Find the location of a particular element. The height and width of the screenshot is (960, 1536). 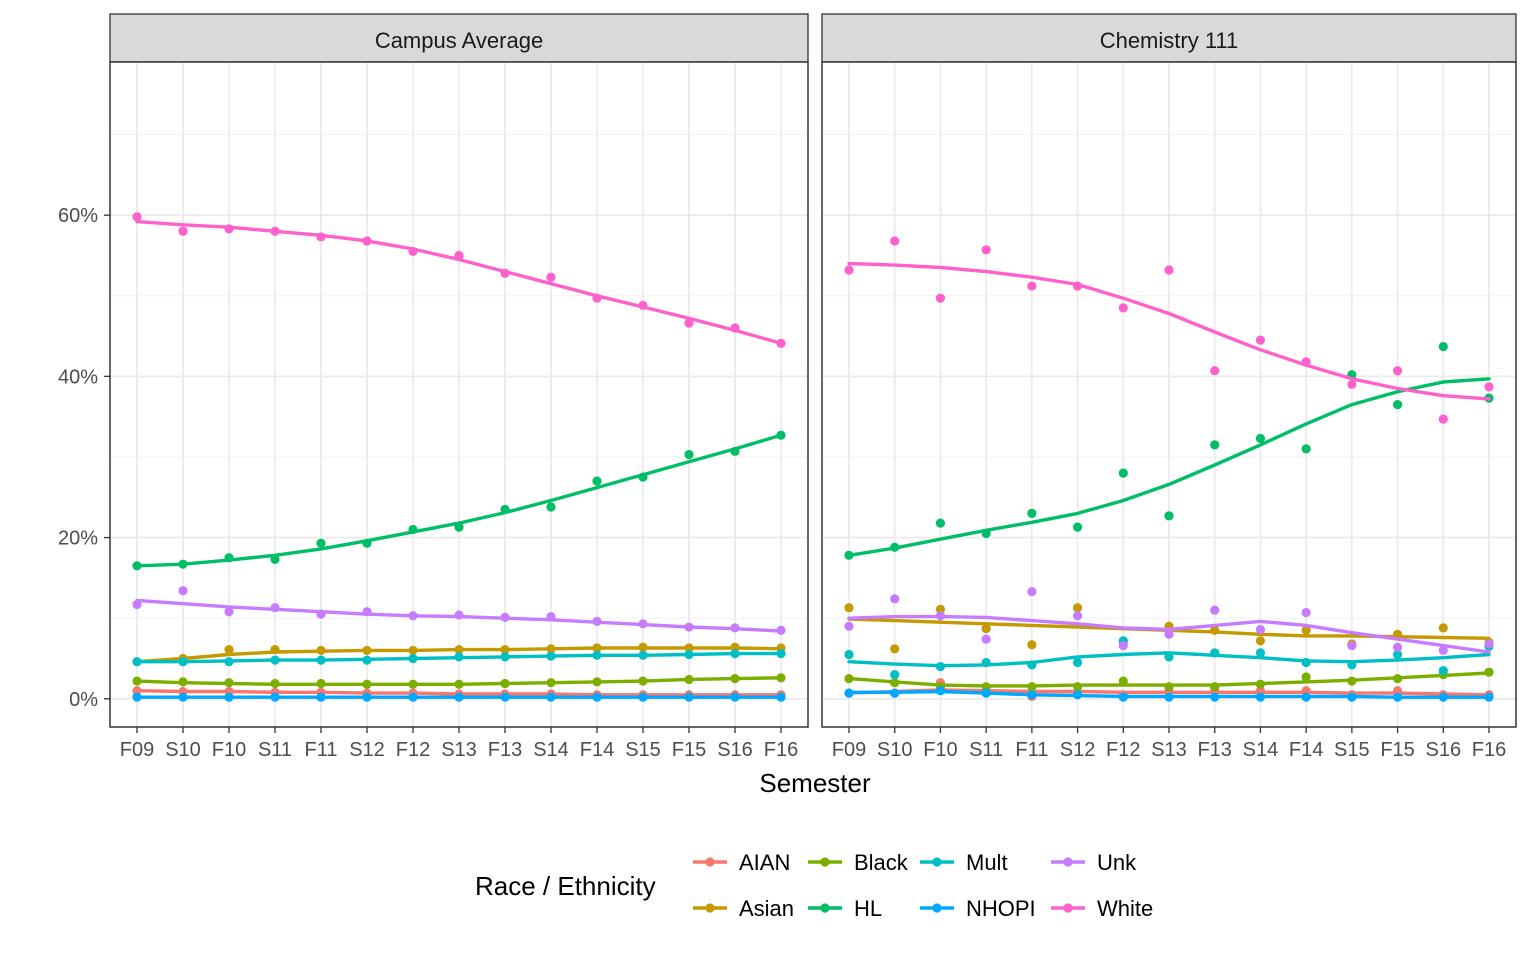

legend-label: AIAN is located at coordinates (764, 862).